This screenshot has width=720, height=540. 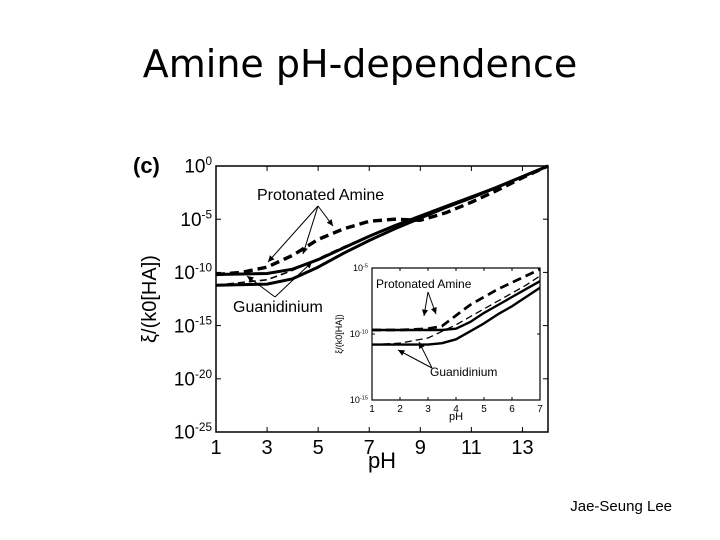 I want to click on main-y-tick-label: 10⁻¹⁰, so click(x=193, y=272).